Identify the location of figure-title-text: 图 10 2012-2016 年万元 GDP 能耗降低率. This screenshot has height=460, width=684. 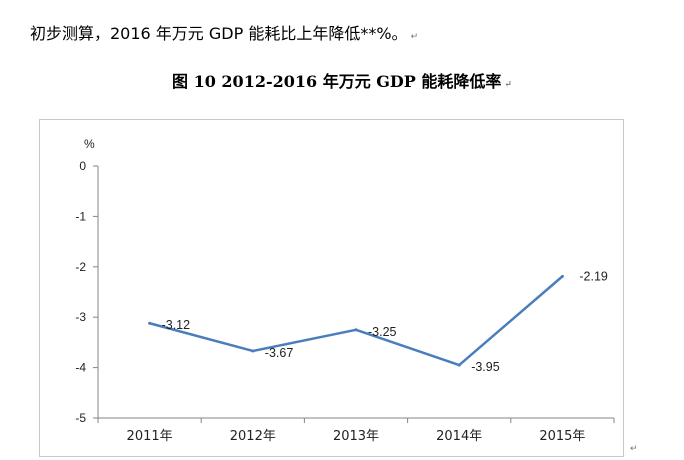
(337, 81).